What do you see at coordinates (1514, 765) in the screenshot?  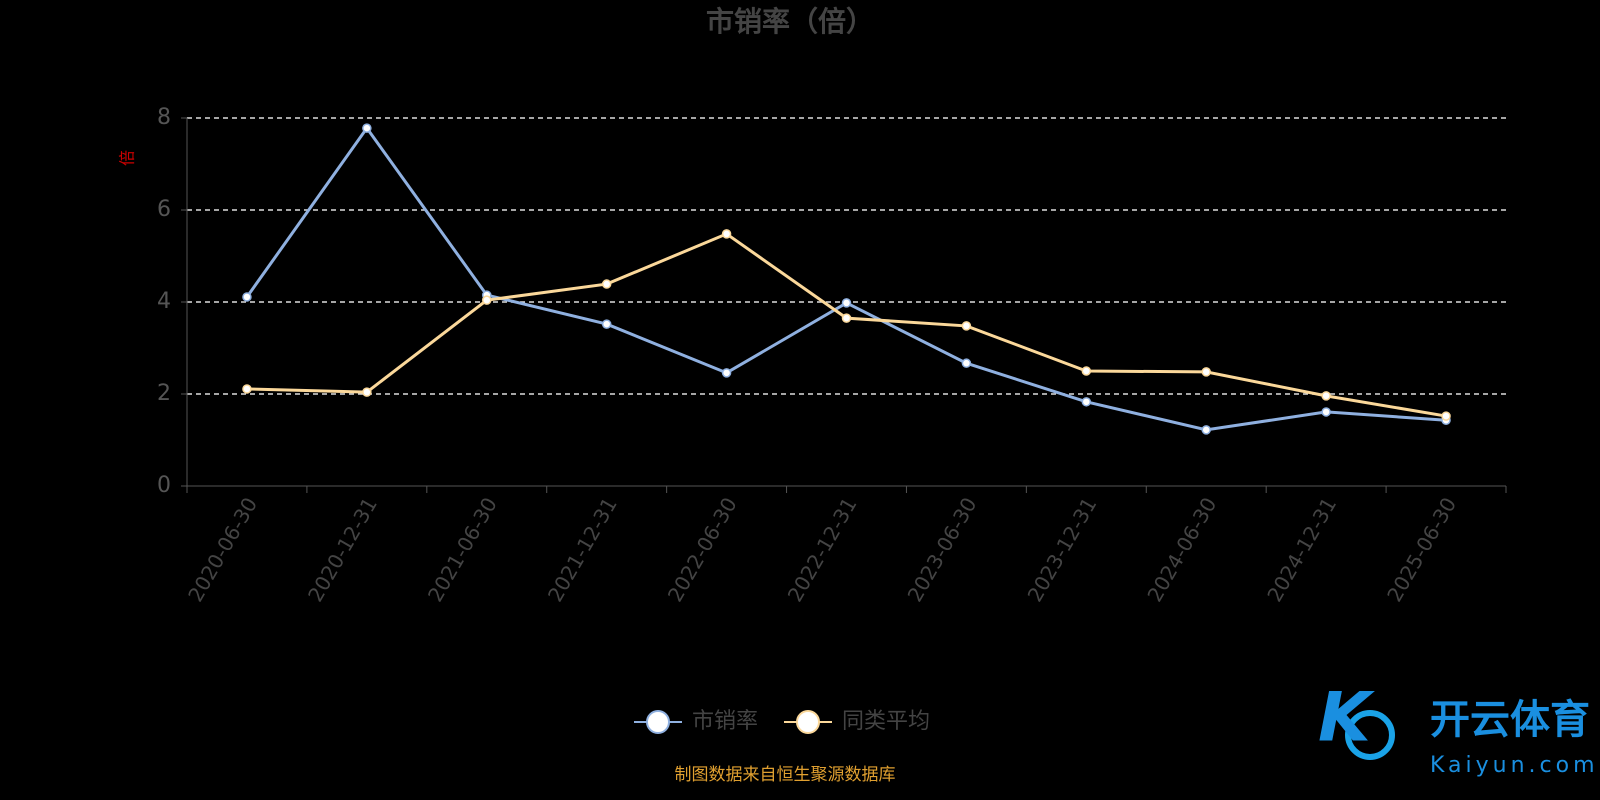 I see `watermark-site: Kaiyun.com` at bounding box center [1514, 765].